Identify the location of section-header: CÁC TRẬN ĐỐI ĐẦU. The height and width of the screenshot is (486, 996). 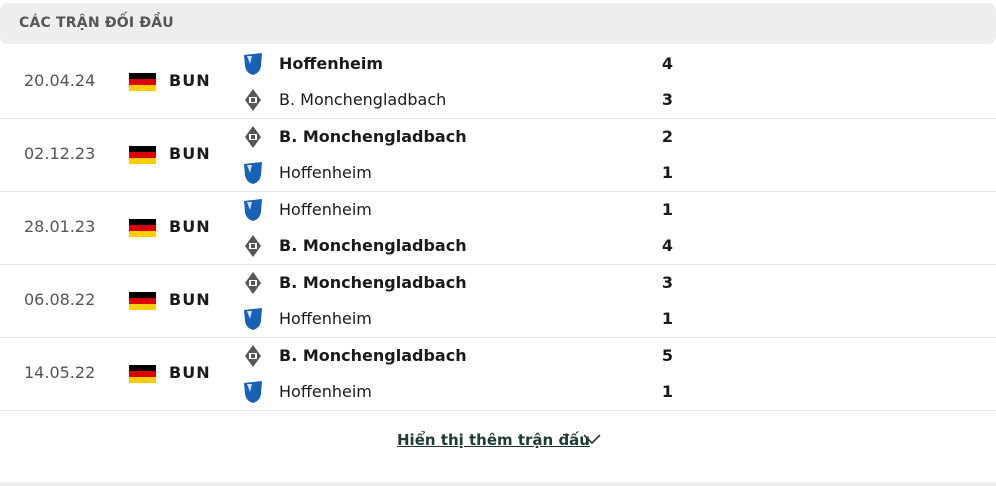
(498, 23).